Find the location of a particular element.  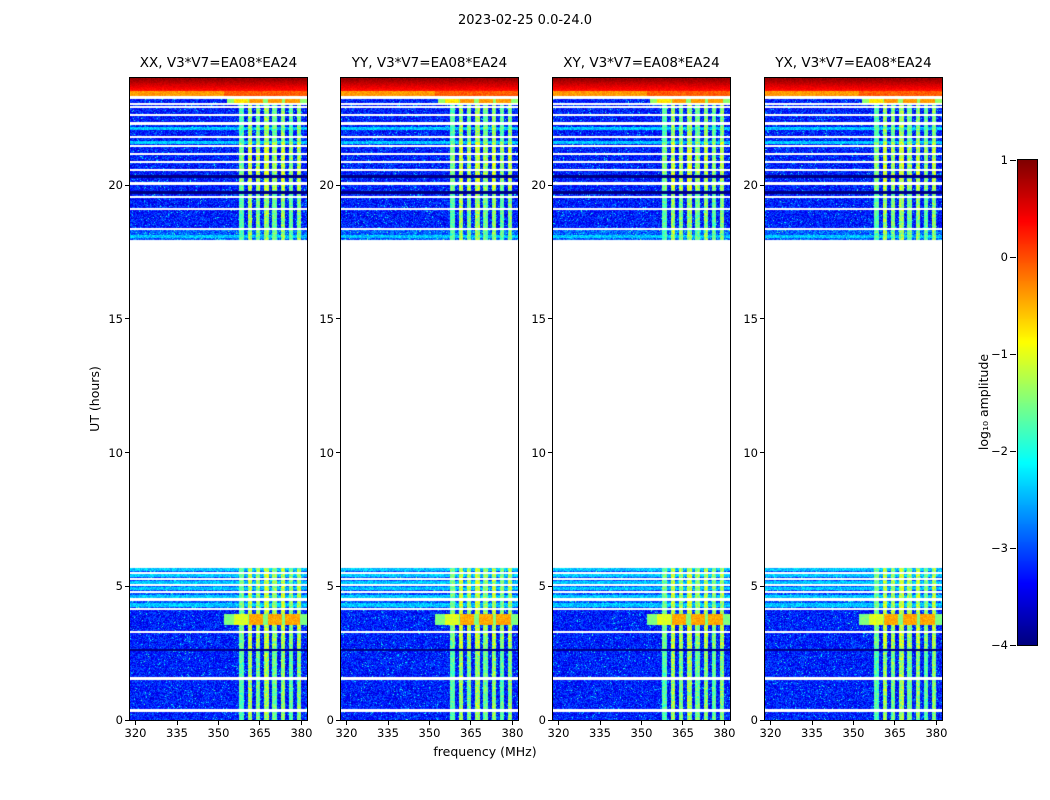

subplot-title: YY, V3*V7=EA08*EA24 is located at coordinates (429, 63).